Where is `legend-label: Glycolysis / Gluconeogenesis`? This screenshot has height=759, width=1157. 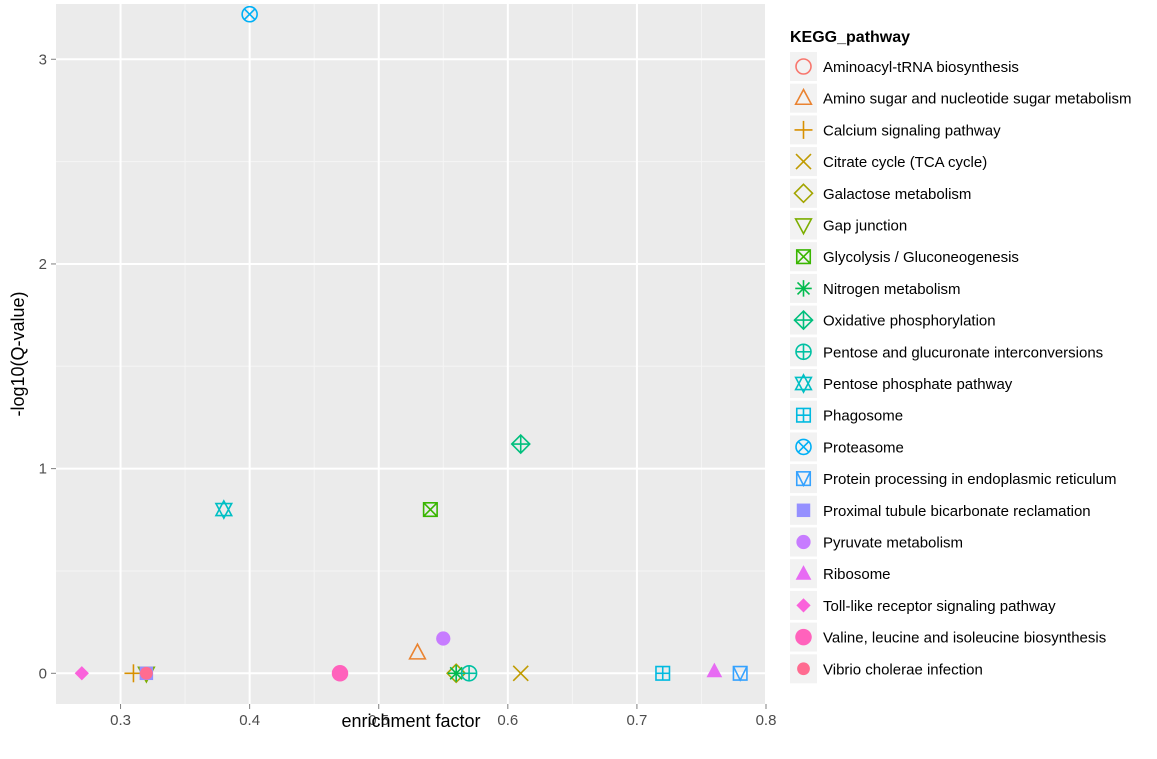
legend-label: Glycolysis / Gluconeogenesis is located at coordinates (921, 257).